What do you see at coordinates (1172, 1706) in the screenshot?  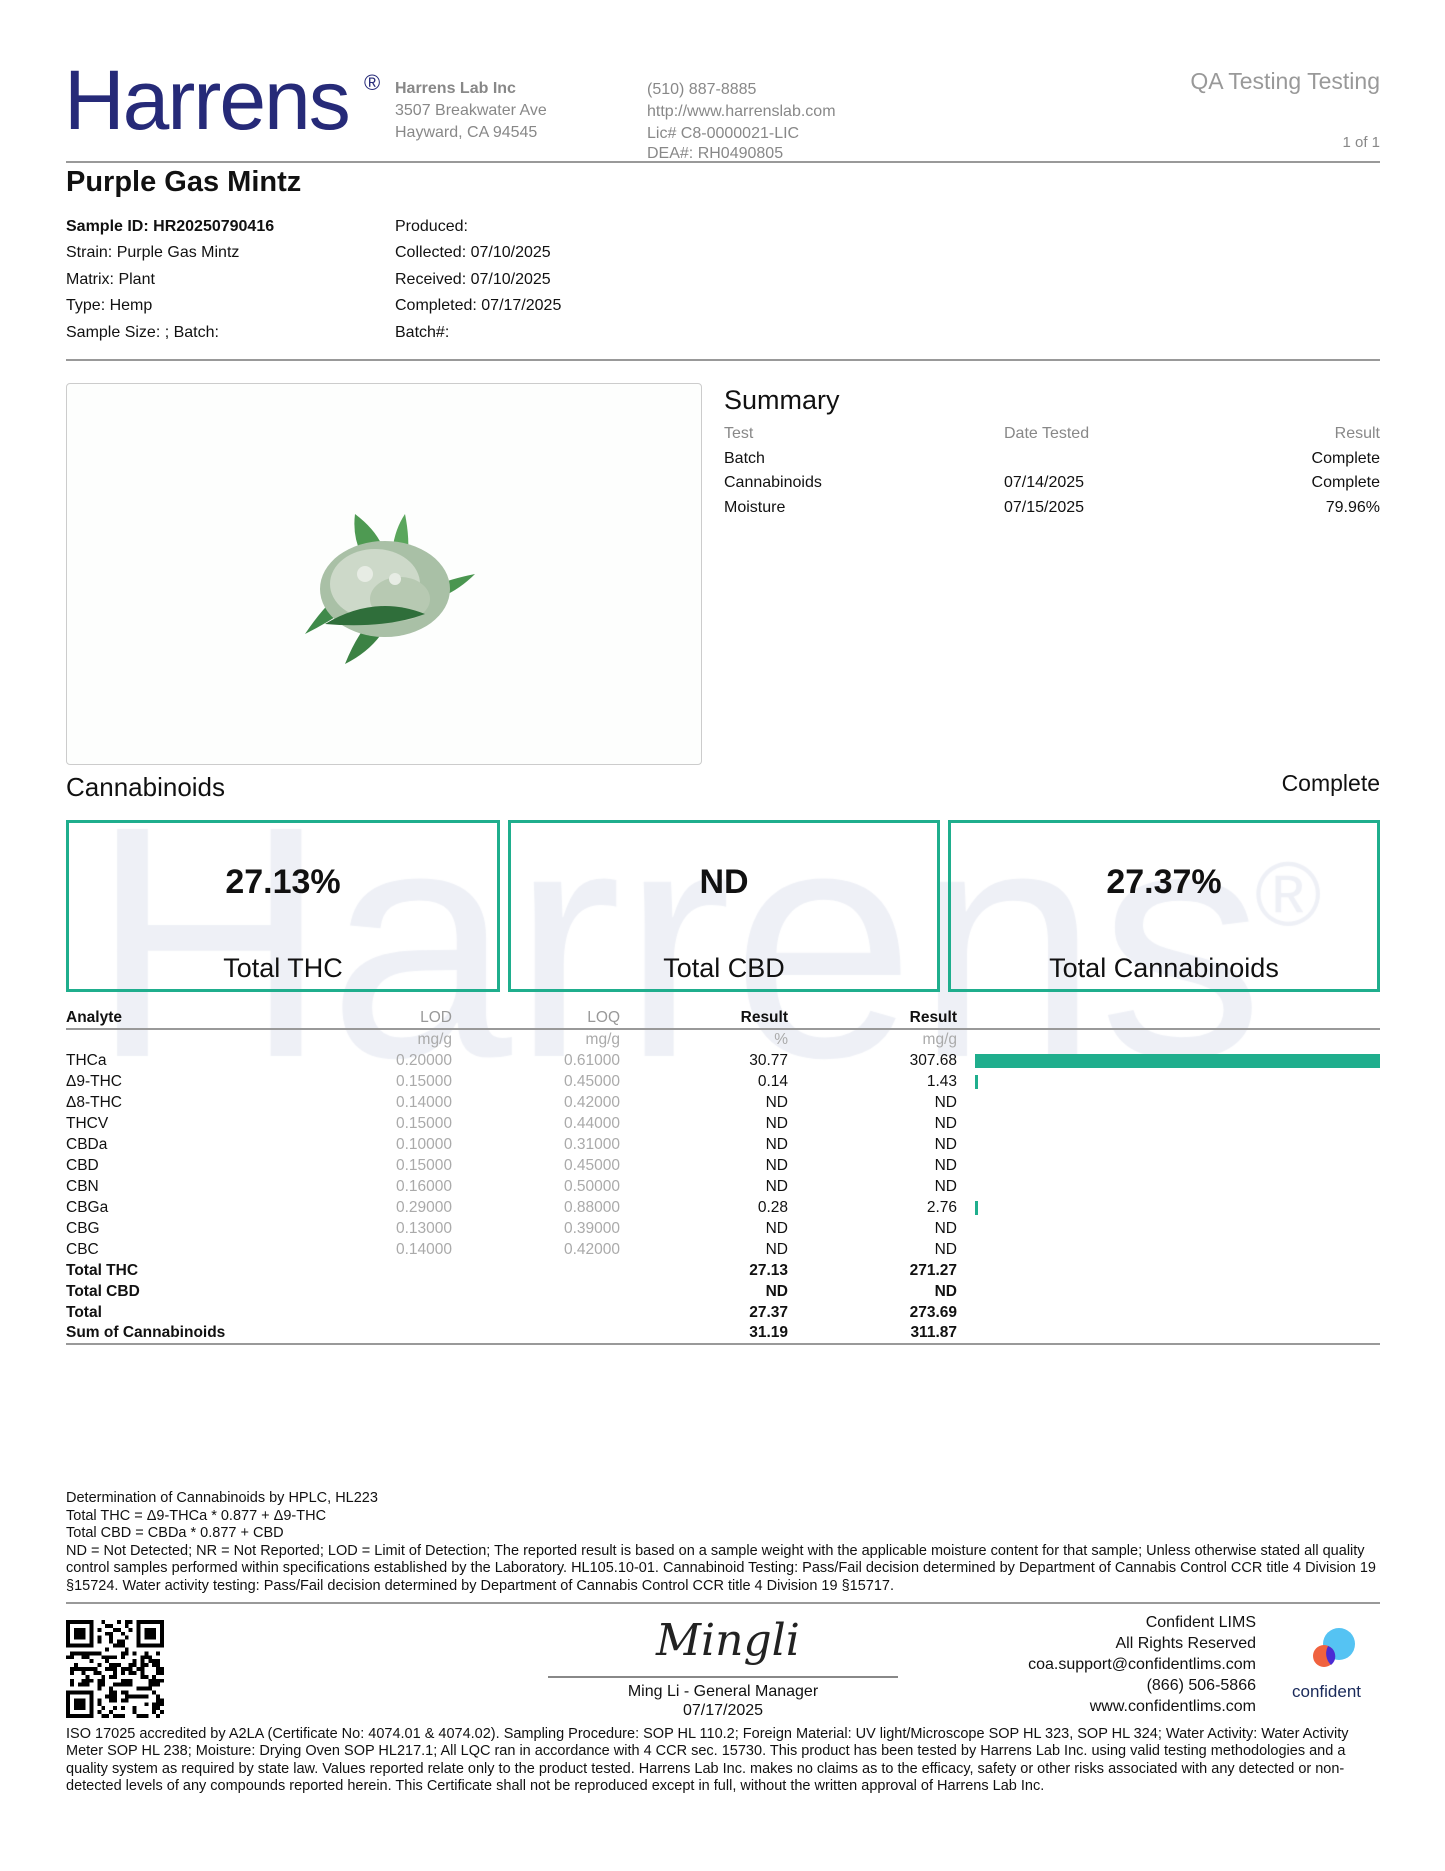 I see `confident-website: www.confidentlims.com` at bounding box center [1172, 1706].